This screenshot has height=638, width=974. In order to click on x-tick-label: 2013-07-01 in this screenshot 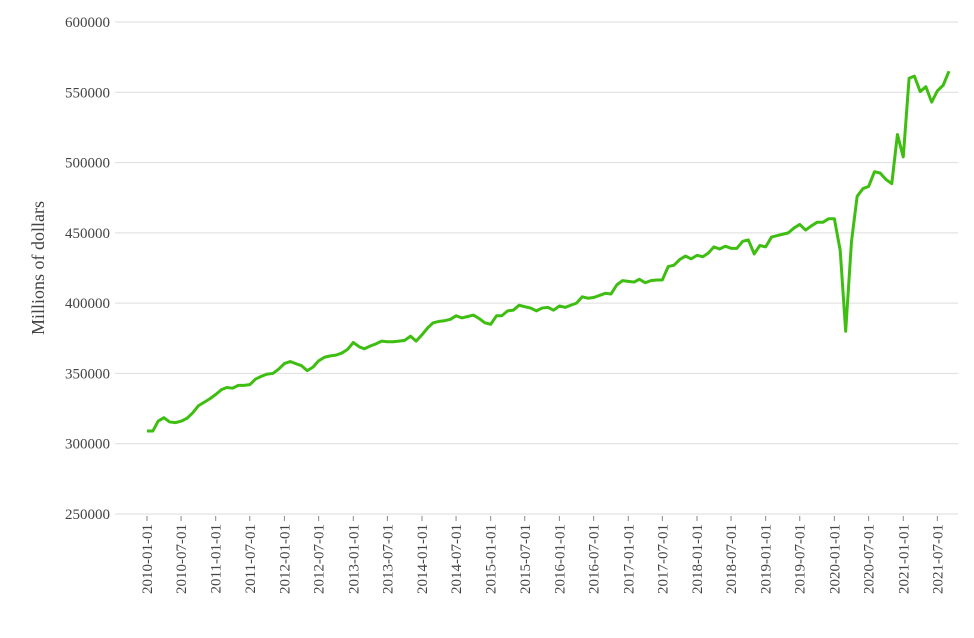, I will do `click(388, 559)`.